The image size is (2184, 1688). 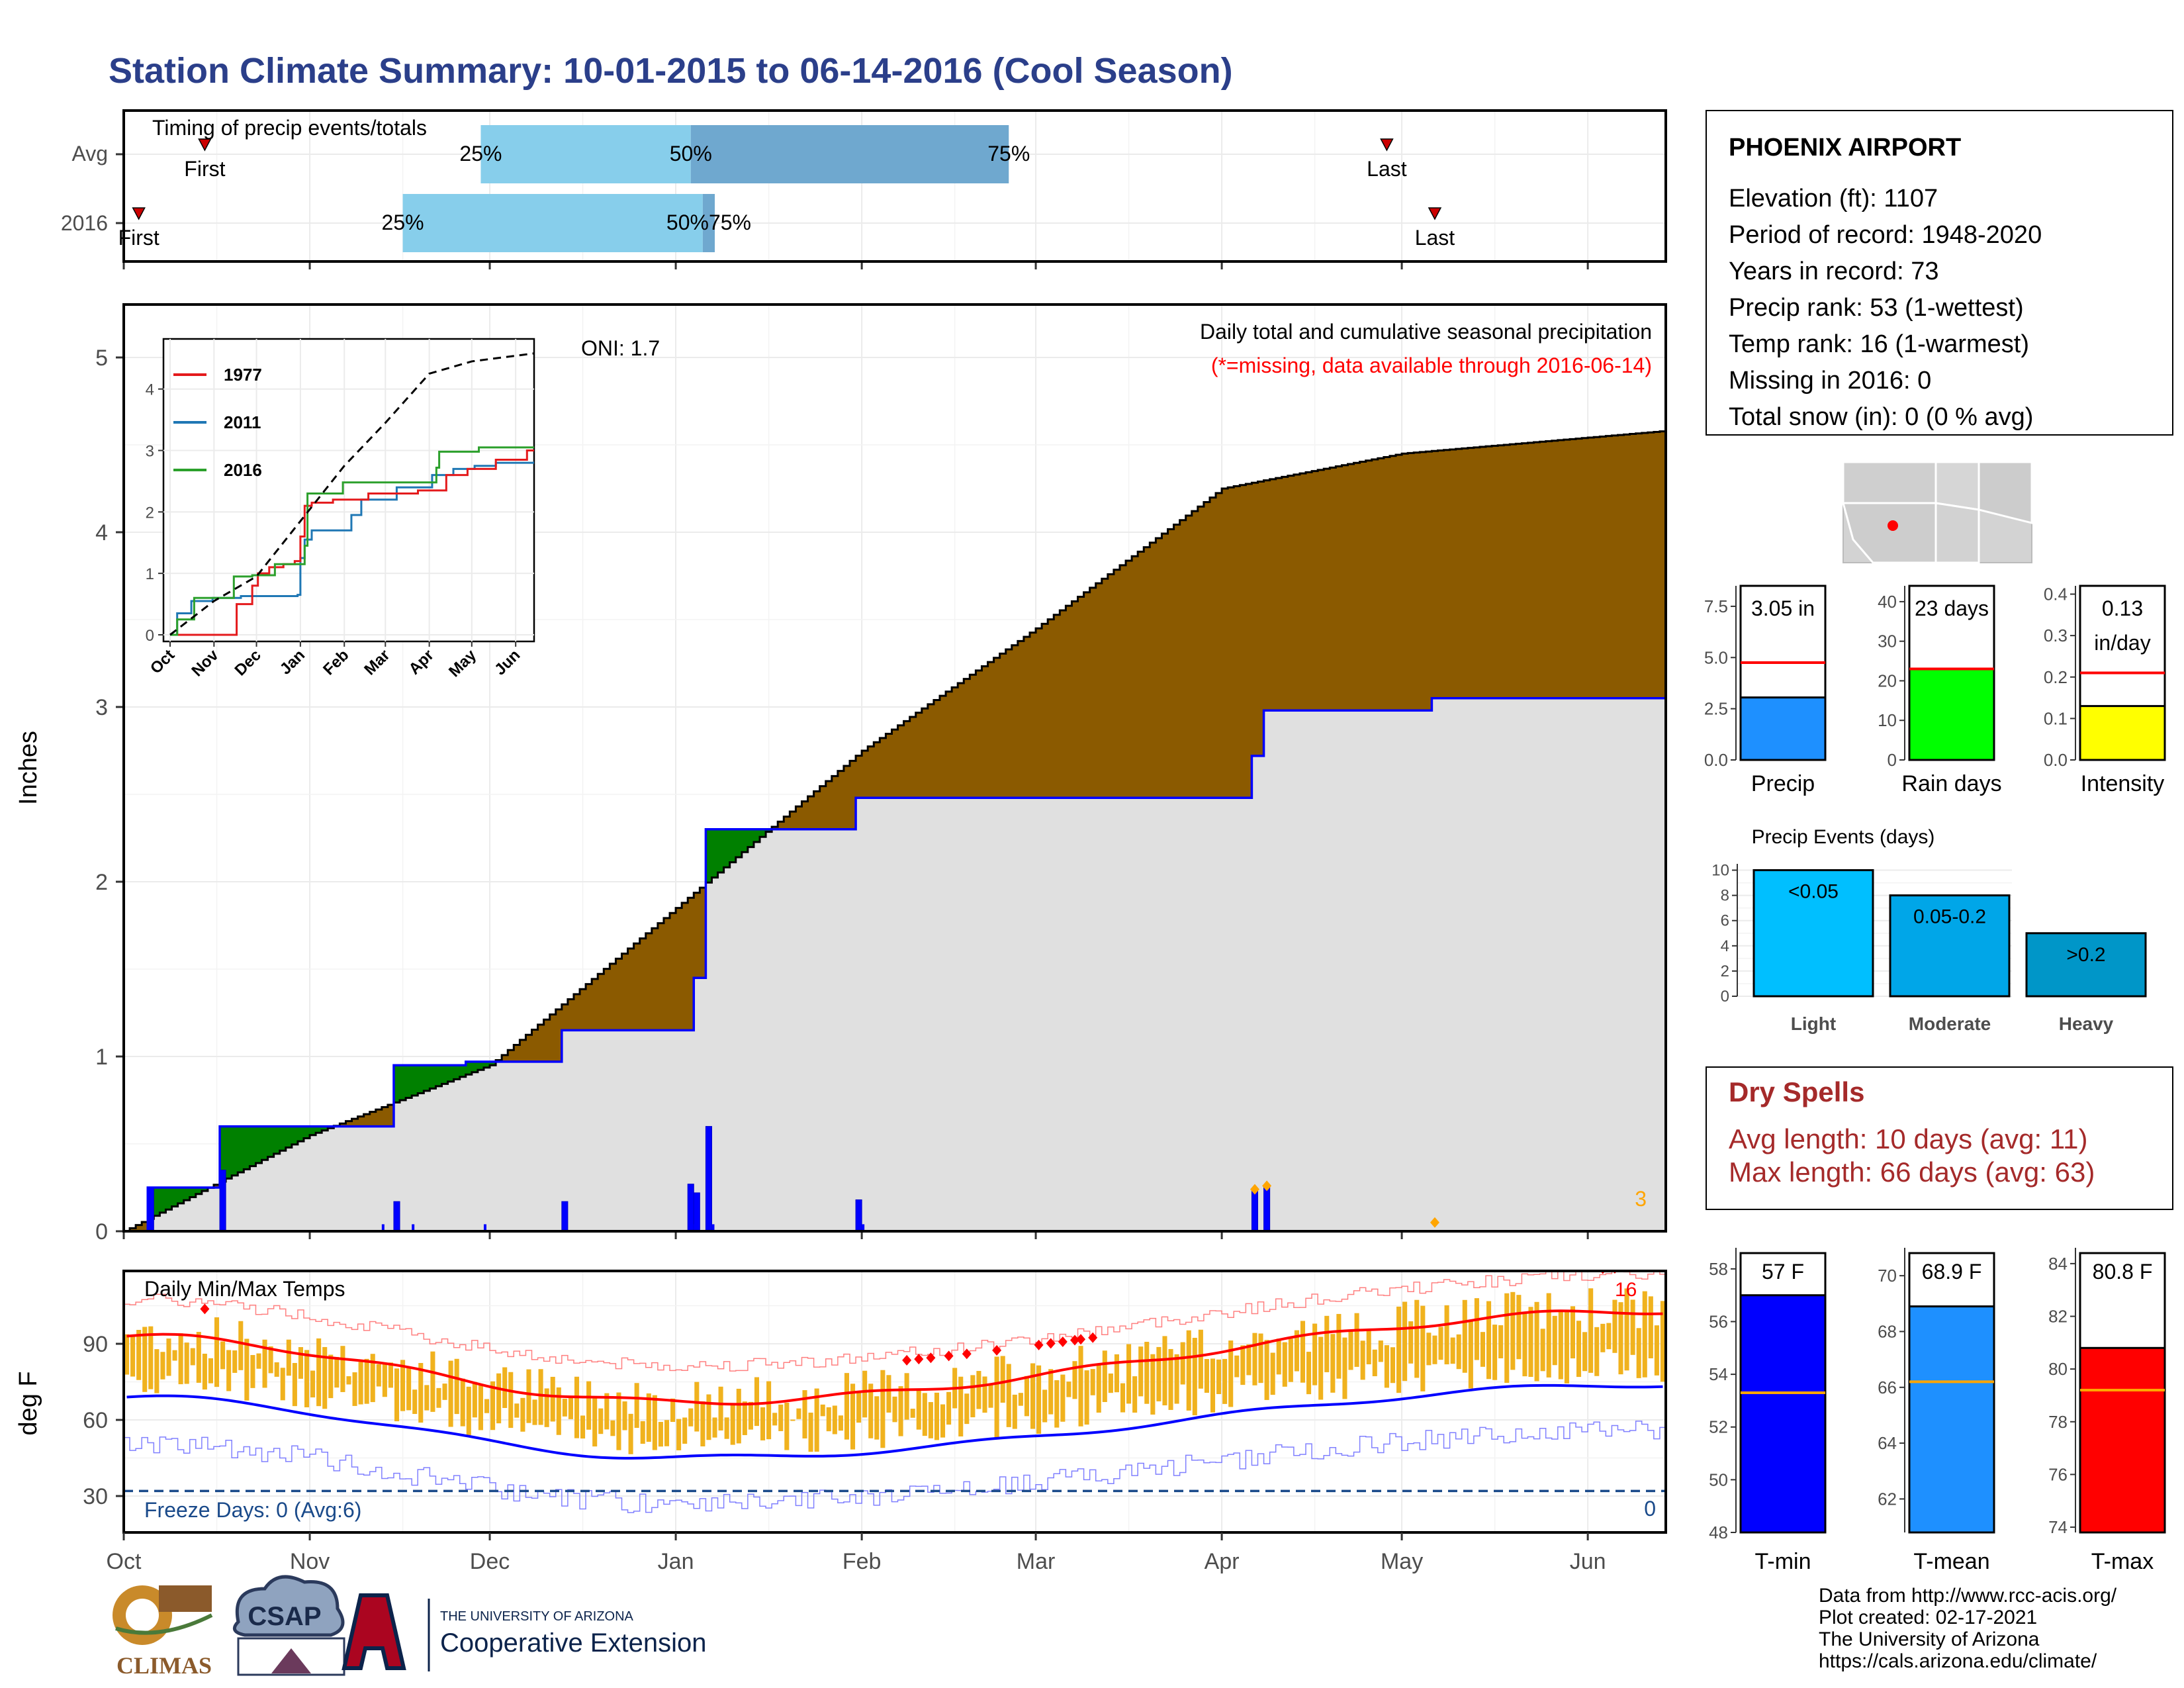 I want to click on station-line-temp-rank: Temp rank: 16 (1-warmest), so click(x=1879, y=344).